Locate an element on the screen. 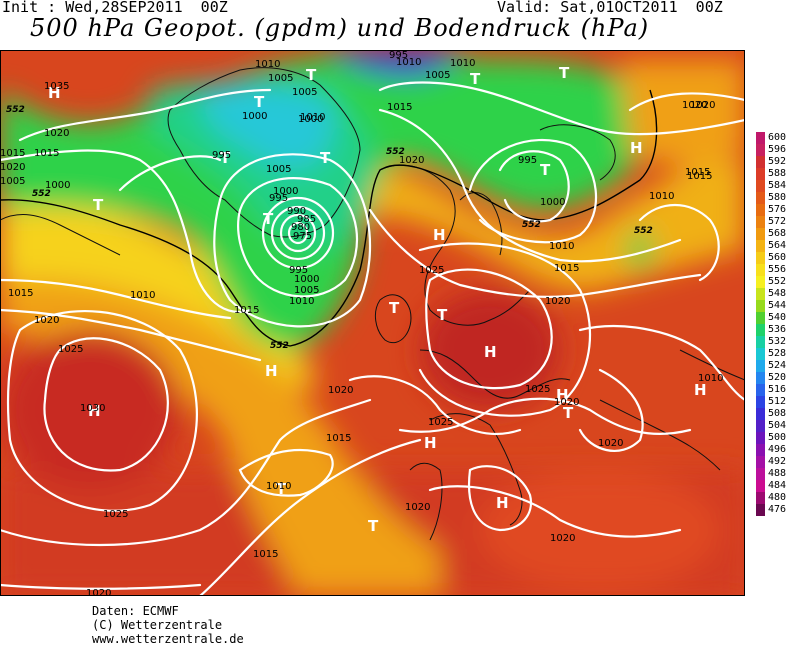 This screenshot has height=648, width=790. legend-entry: 548 is located at coordinates (772, 294).